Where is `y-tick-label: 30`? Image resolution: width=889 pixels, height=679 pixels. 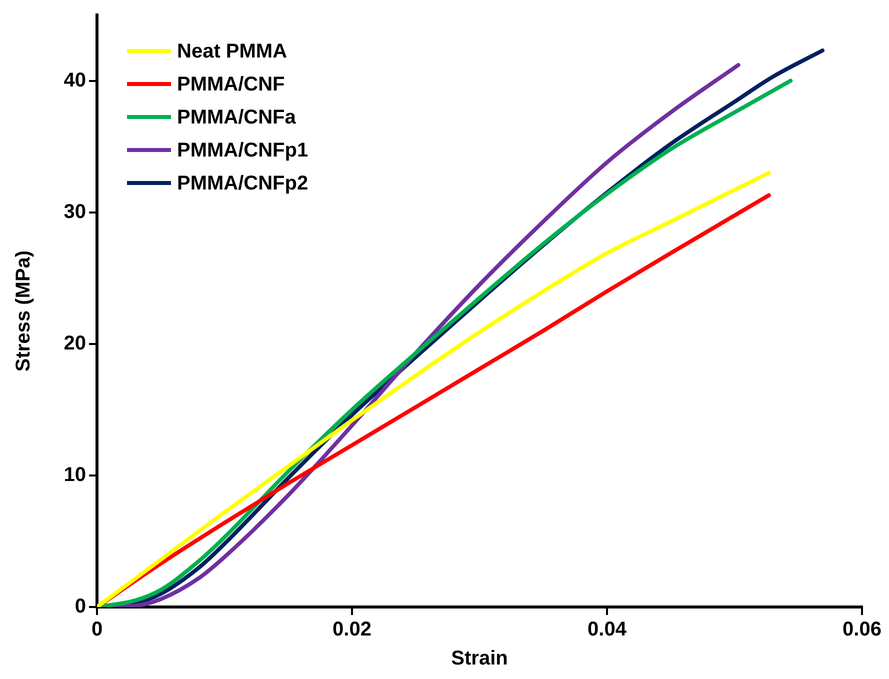
y-tick-label: 30 is located at coordinates (75, 211).